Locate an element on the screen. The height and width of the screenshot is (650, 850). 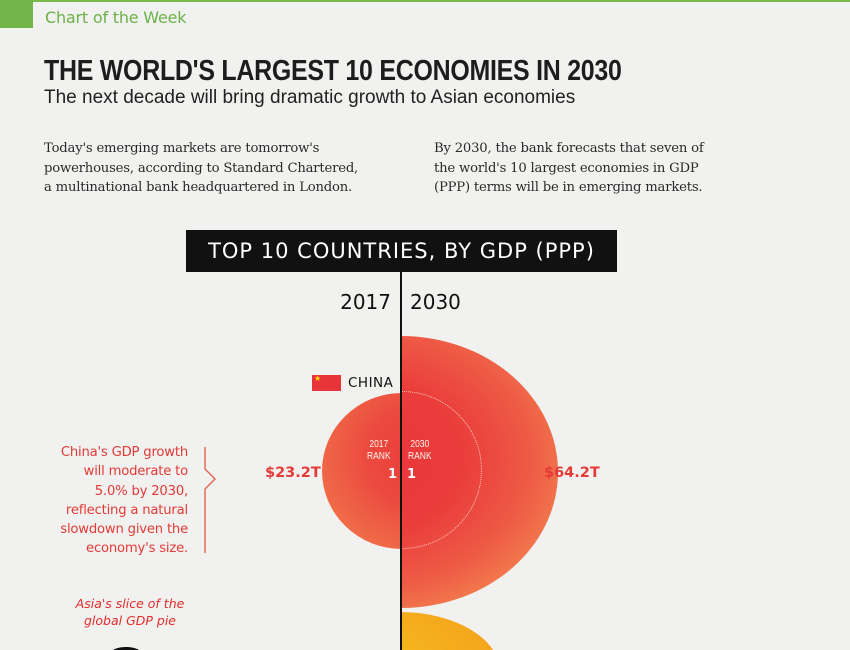
page-title: THE WORLD'S LARGEST 10 ECONOMIES IN 2030 is located at coordinates (333, 71).